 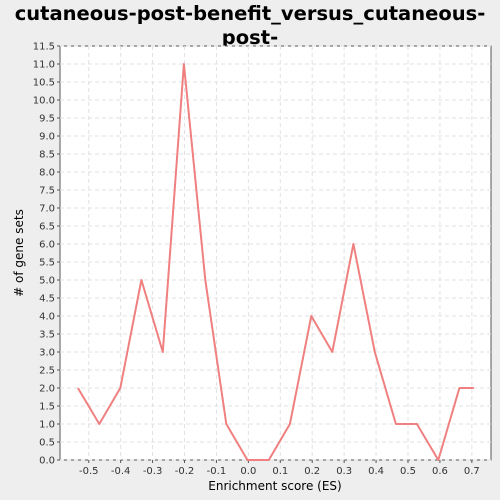 What do you see at coordinates (47, 137) in the screenshot?
I see `y-tick-label: 9.0` at bounding box center [47, 137].